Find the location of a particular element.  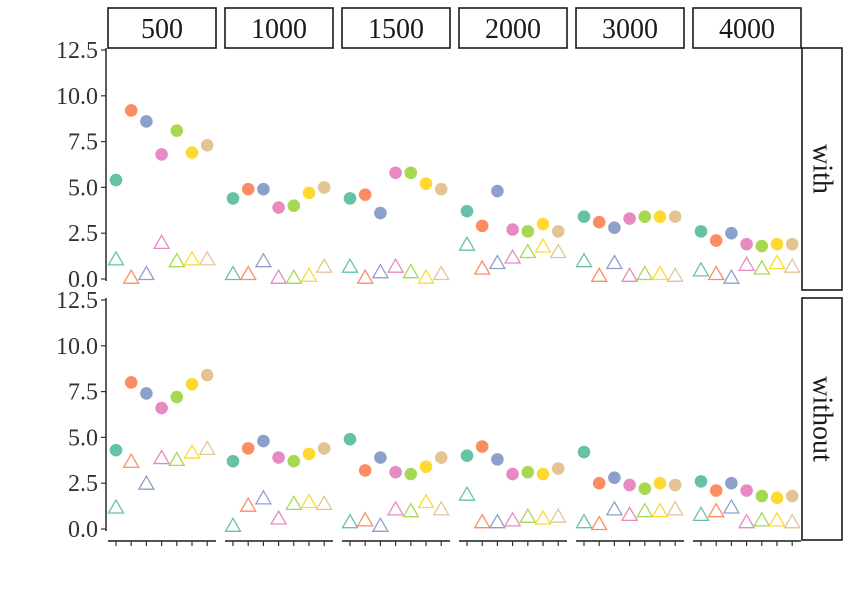

strip-row-without: without is located at coordinates (822, 419).